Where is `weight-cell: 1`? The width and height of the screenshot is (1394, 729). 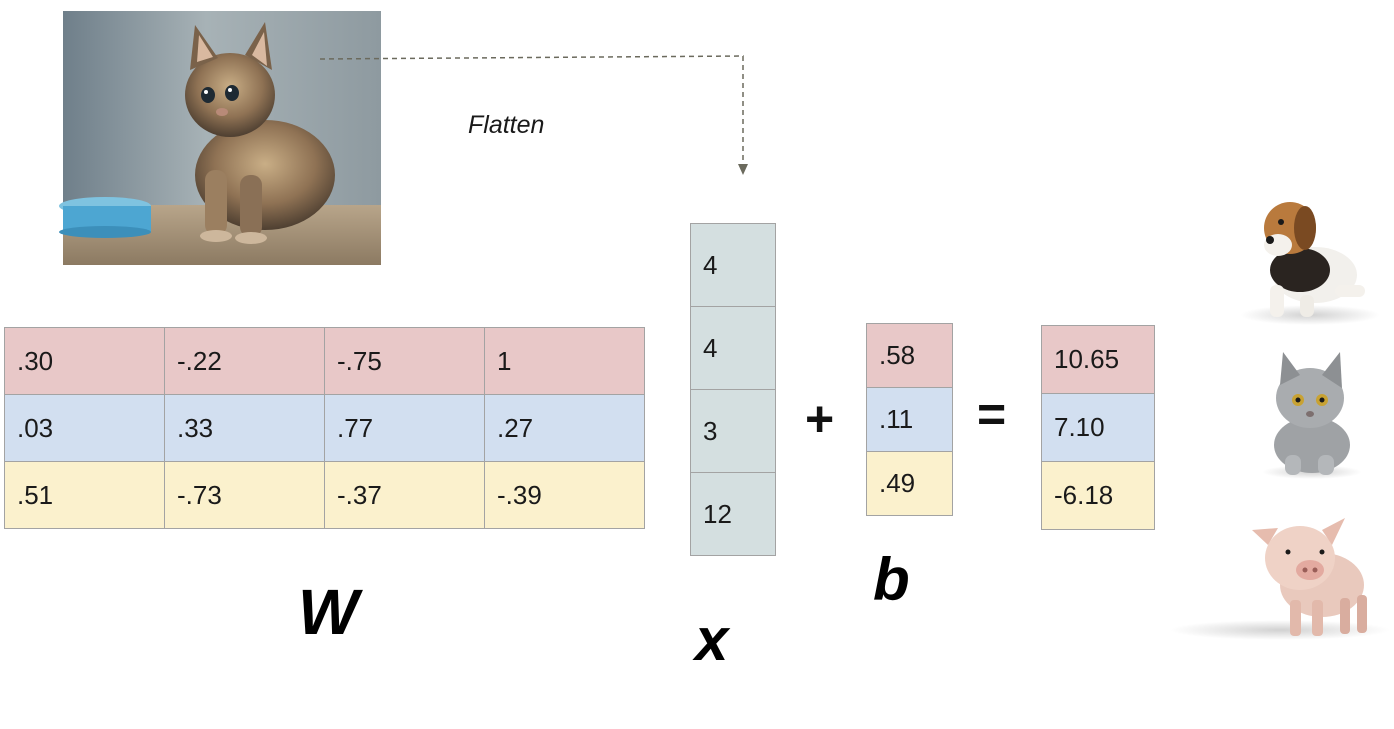 weight-cell: 1 is located at coordinates (564, 361).